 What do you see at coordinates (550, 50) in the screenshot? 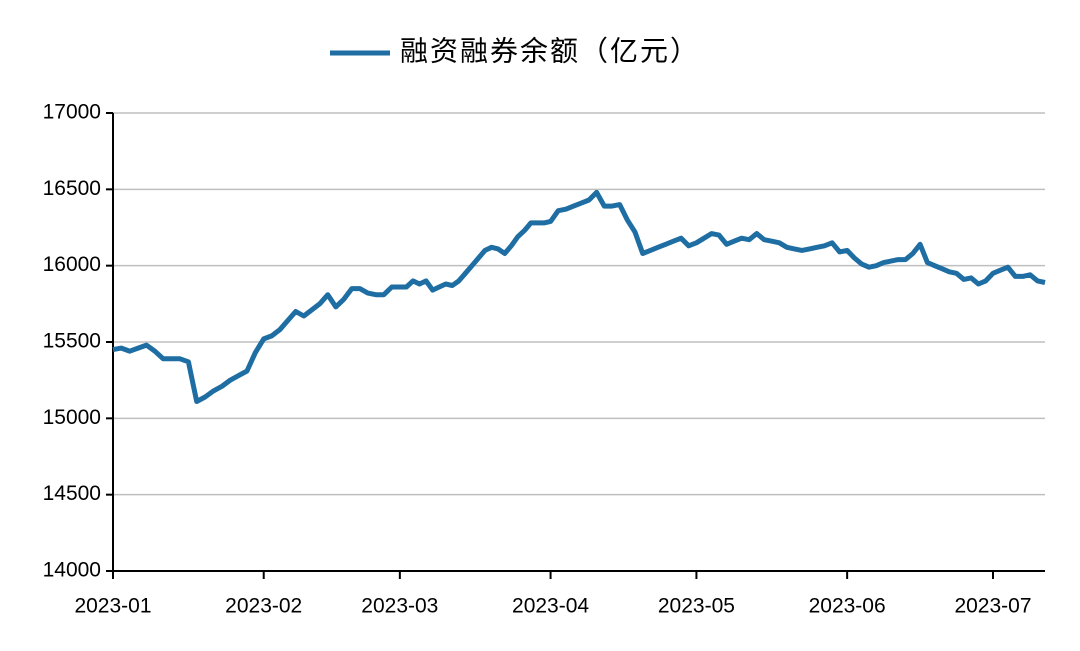
I see `legend-text: 融资融券余额（亿元）` at bounding box center [550, 50].